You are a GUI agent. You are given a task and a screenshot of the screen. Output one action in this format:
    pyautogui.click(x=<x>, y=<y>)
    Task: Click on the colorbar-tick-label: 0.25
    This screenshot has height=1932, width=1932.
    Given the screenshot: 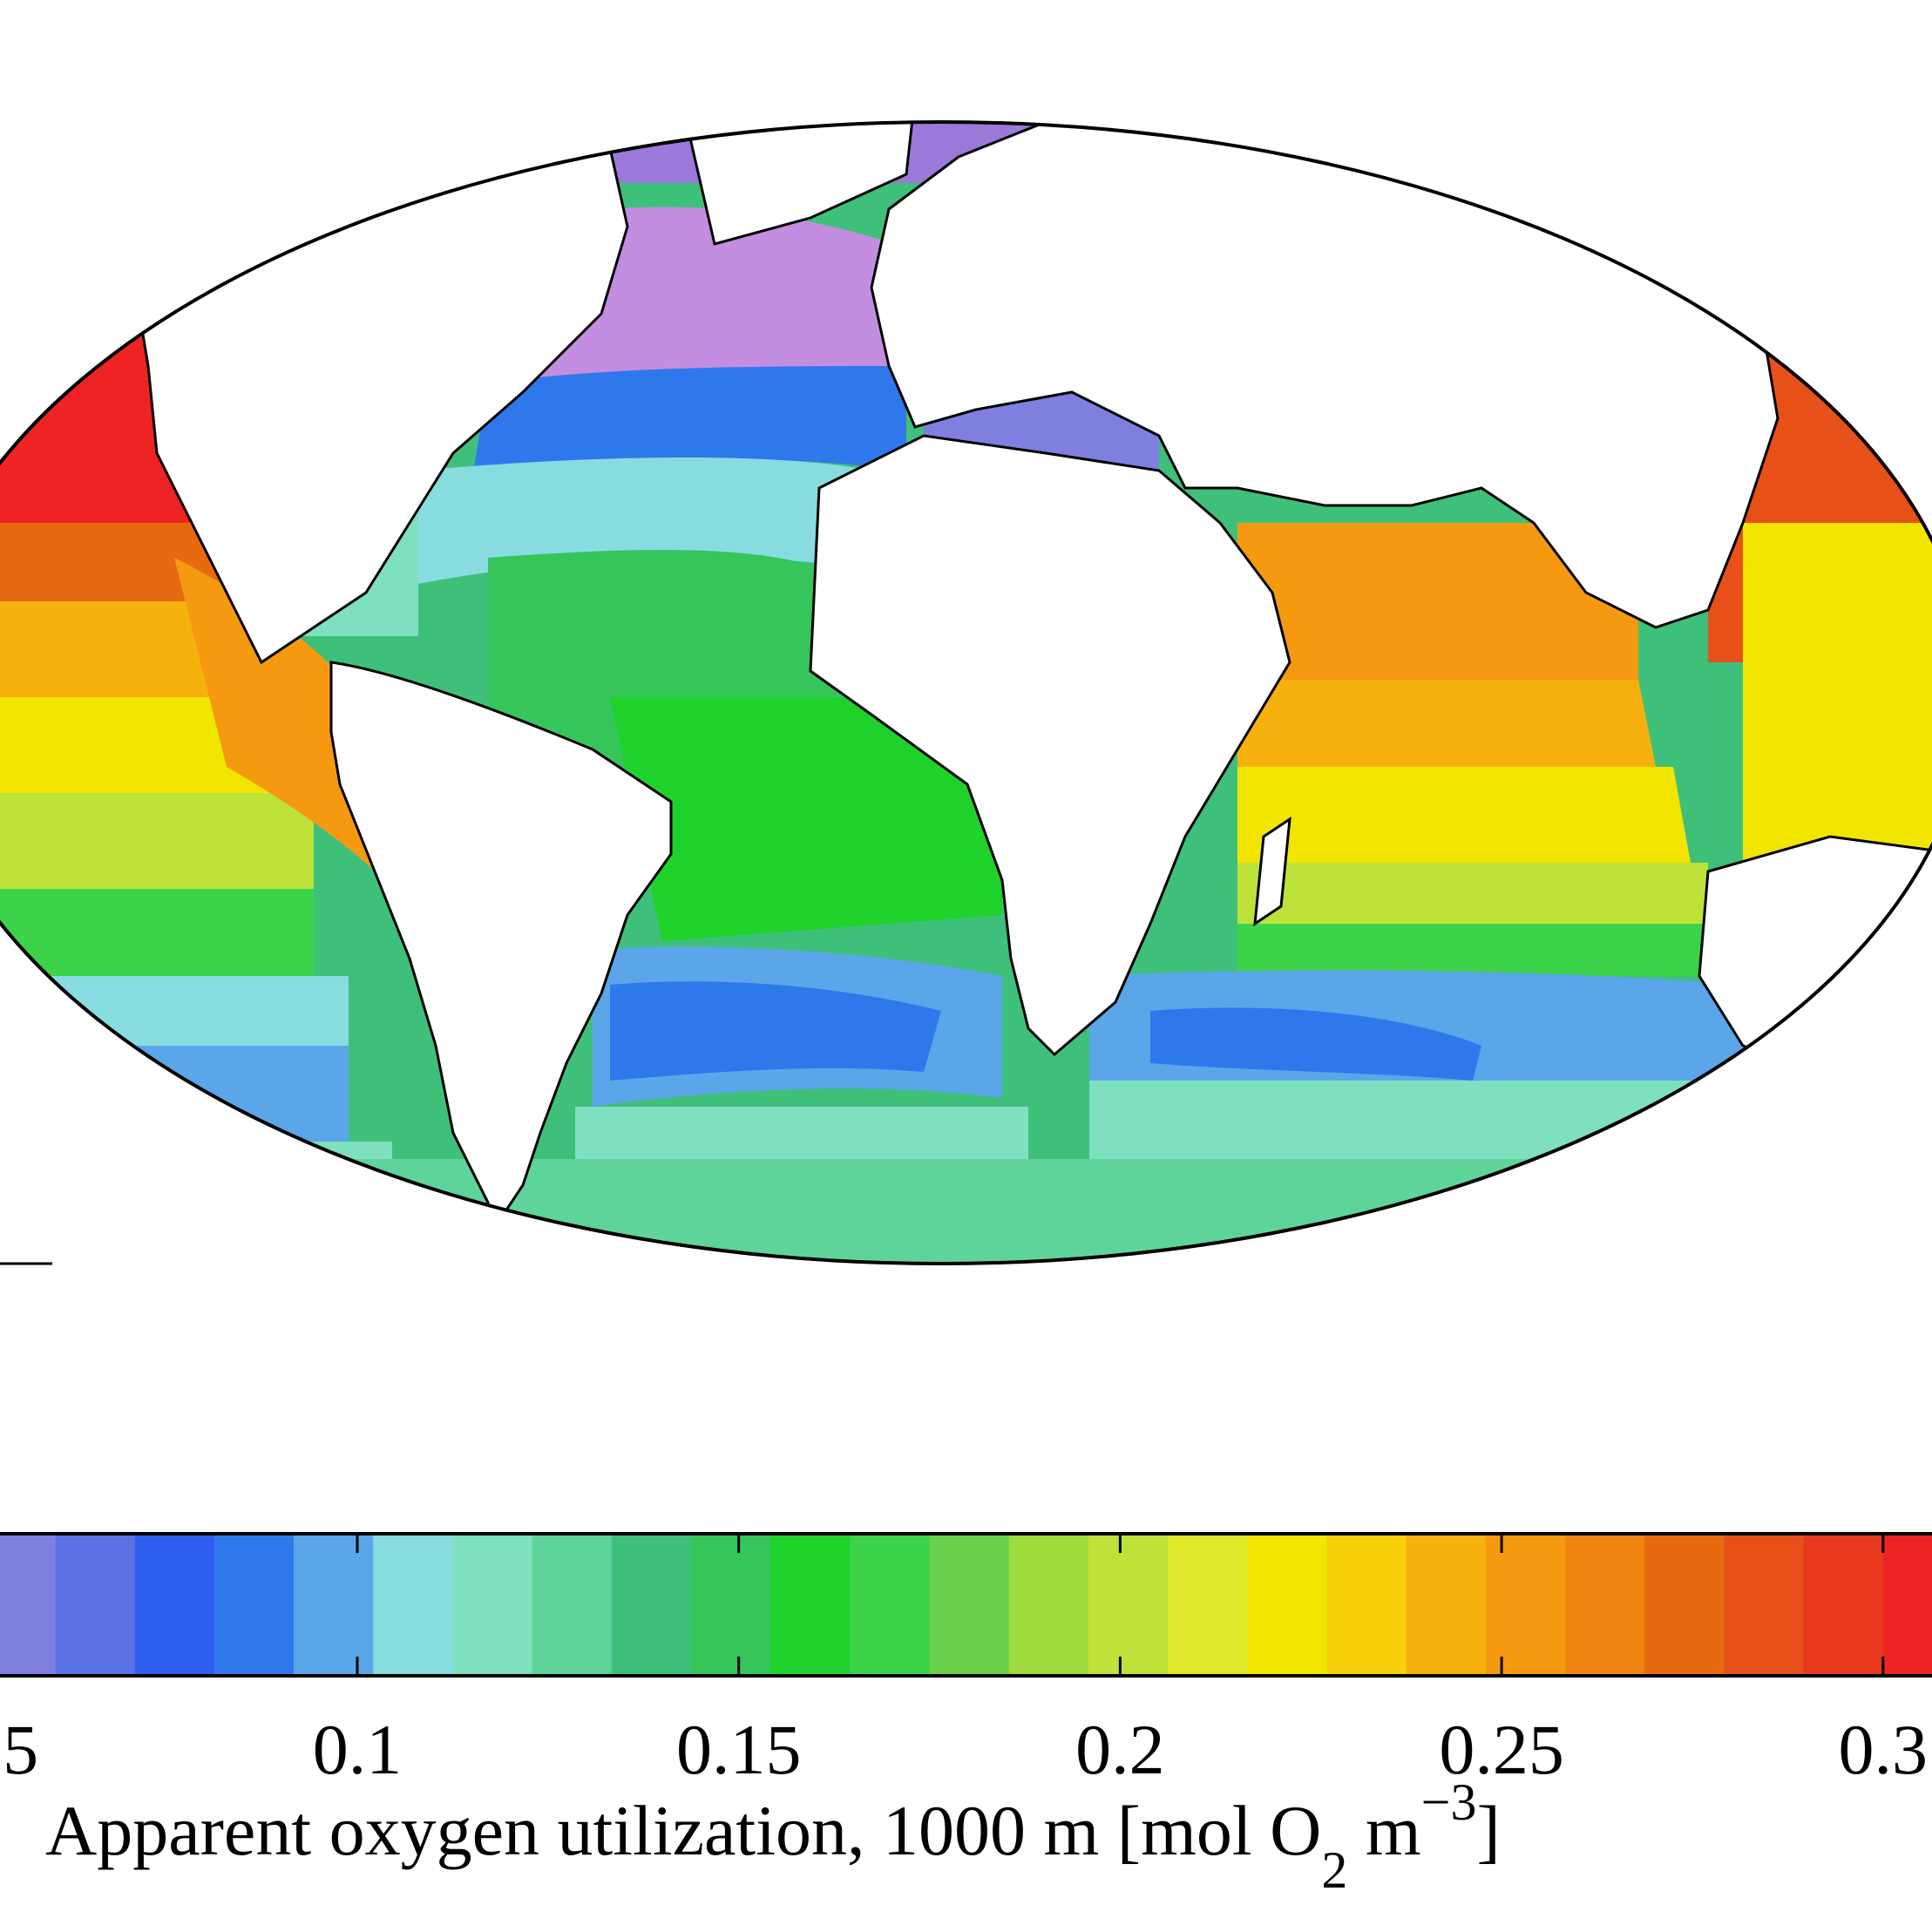 What is the action you would take?
    pyautogui.click(x=1502, y=1750)
    